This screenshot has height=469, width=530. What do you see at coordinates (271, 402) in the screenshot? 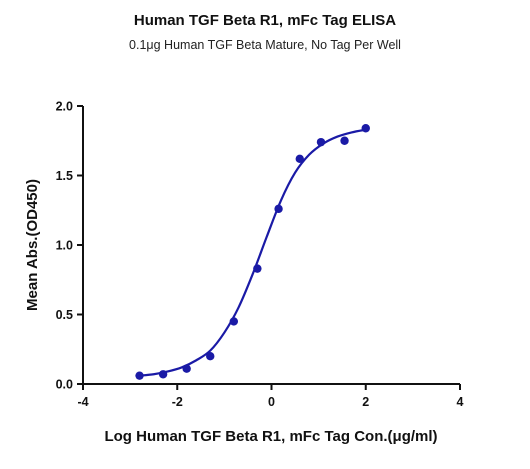
I see `x-tick-label: 0` at bounding box center [271, 402].